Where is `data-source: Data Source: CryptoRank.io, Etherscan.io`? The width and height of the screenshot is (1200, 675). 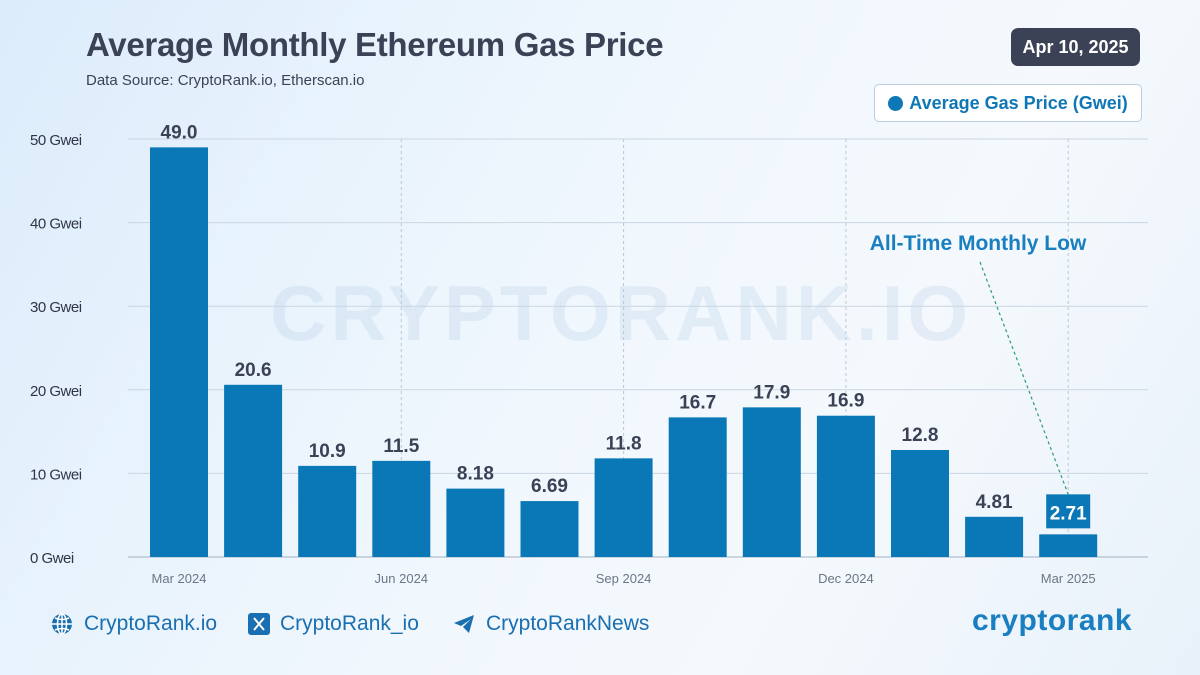
data-source: Data Source: CryptoRank.io, Etherscan.io is located at coordinates (225, 80).